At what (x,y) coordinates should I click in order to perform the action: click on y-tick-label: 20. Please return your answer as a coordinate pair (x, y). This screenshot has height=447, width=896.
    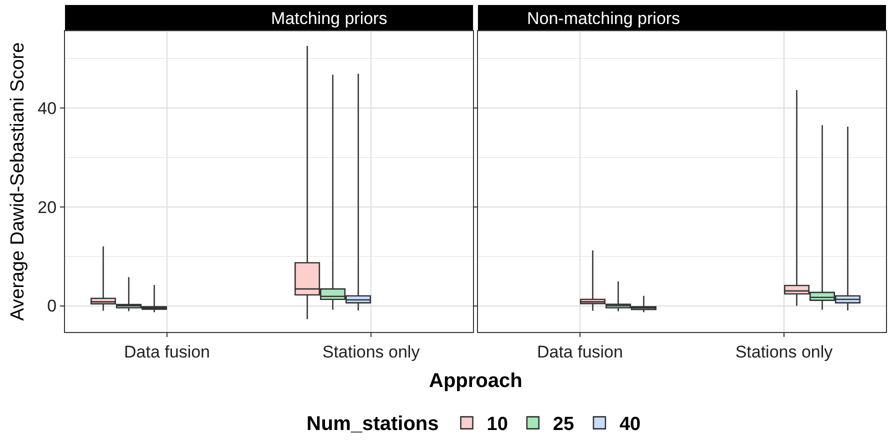
    Looking at the image, I should click on (47, 207).